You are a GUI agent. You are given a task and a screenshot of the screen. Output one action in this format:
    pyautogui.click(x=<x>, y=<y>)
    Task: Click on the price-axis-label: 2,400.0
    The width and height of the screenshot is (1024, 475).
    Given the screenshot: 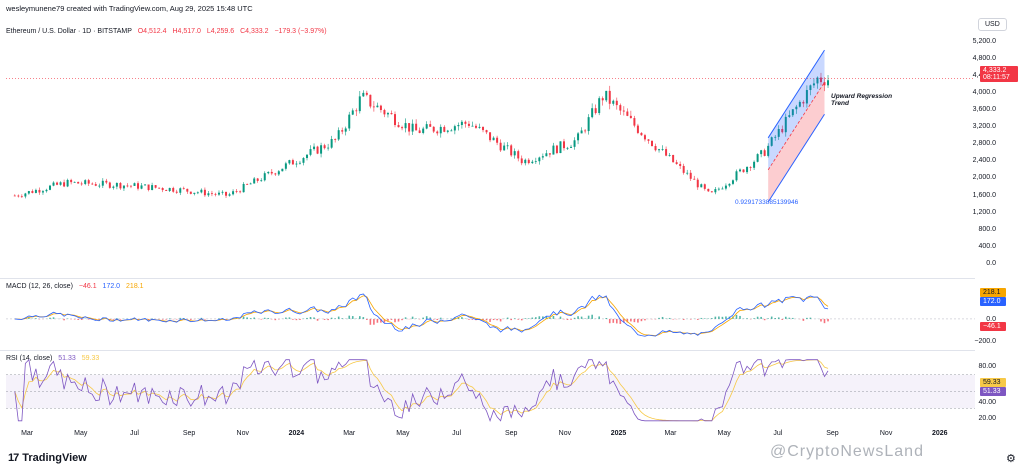 What is the action you would take?
    pyautogui.click(x=984, y=161)
    